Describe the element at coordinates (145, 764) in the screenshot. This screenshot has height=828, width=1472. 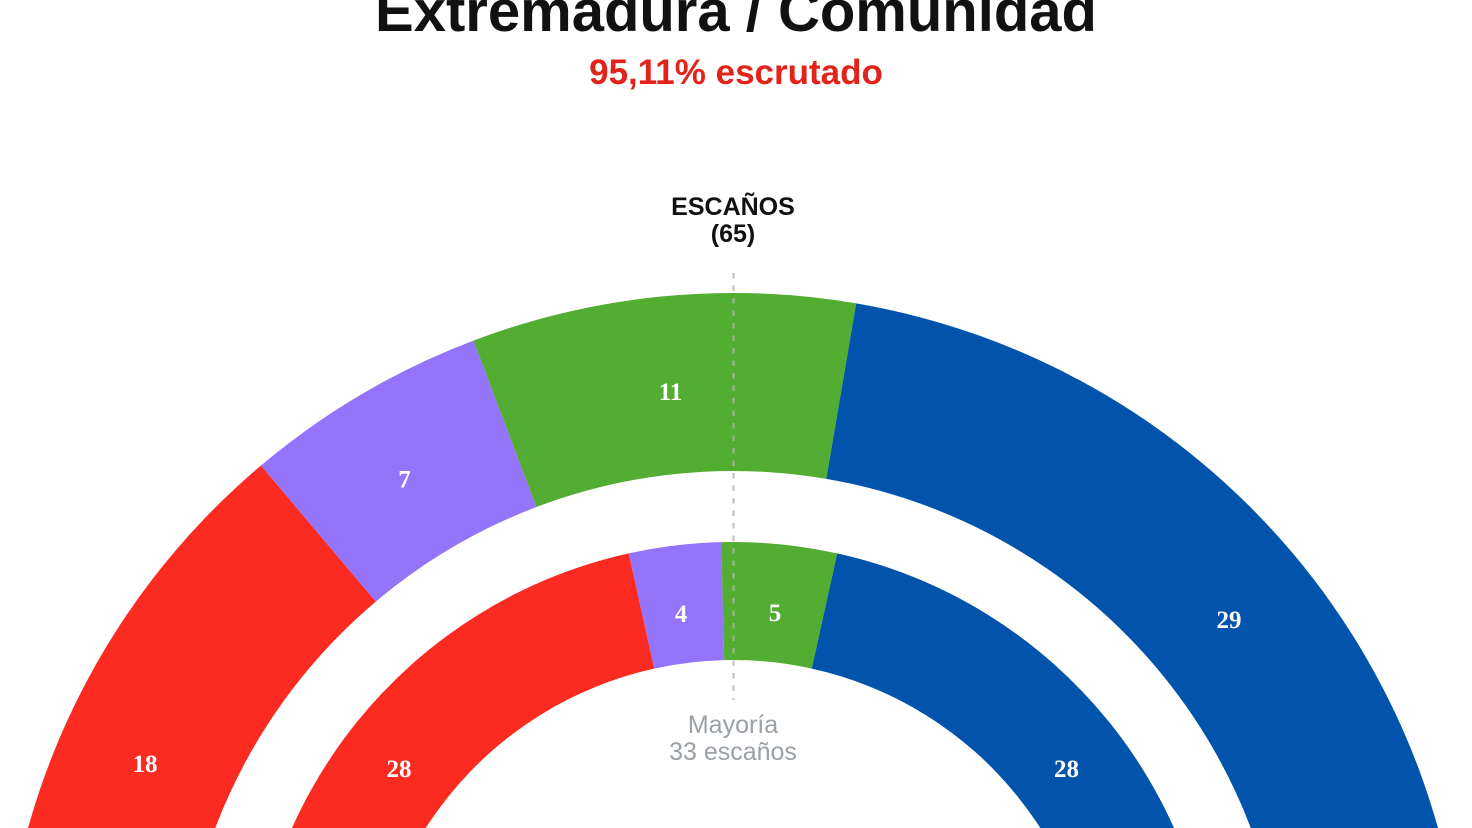
I see `svg-text: 18` at that location.